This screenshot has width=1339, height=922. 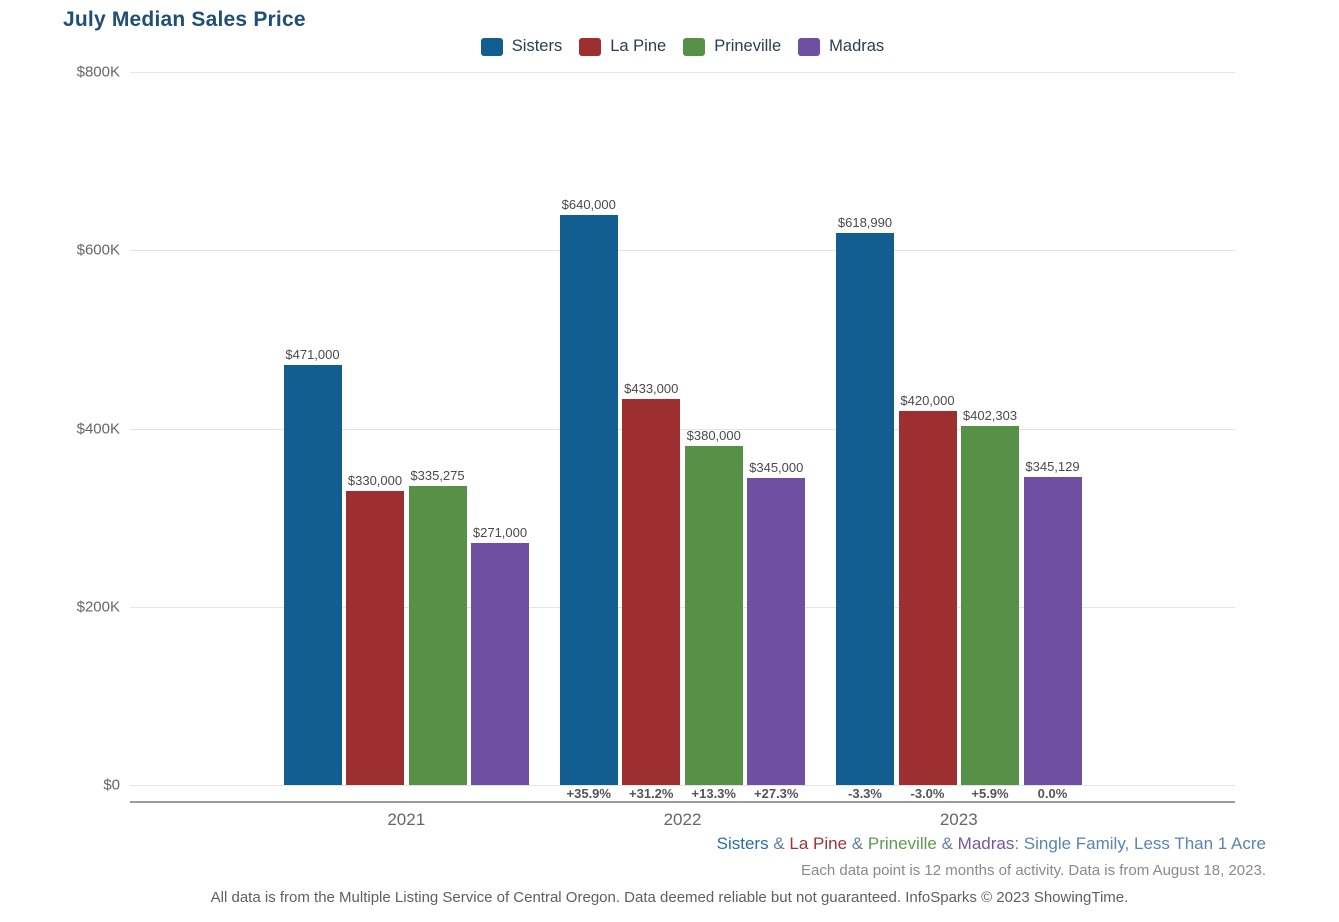 I want to click on y-axis-tick-label: $0, so click(x=111, y=785).